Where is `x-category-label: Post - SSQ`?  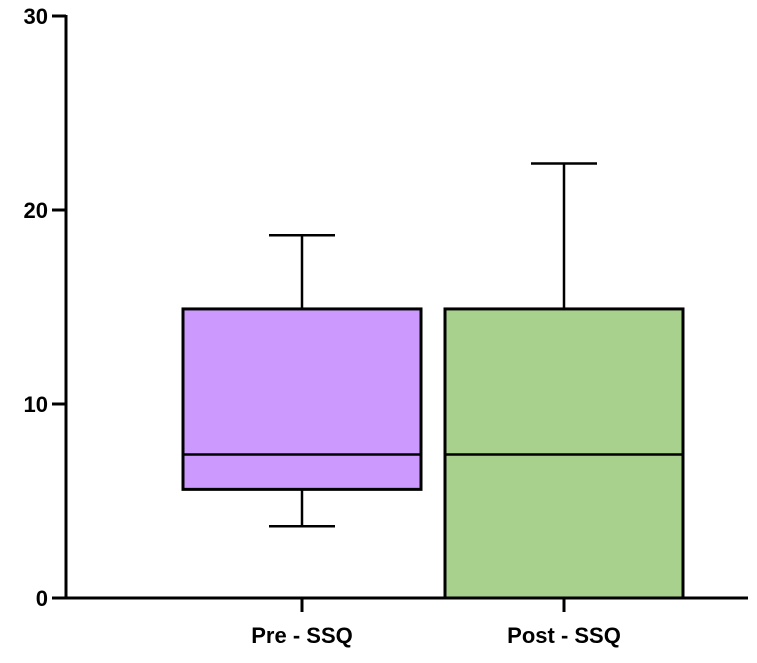
x-category-label: Post - SSQ is located at coordinates (564, 635).